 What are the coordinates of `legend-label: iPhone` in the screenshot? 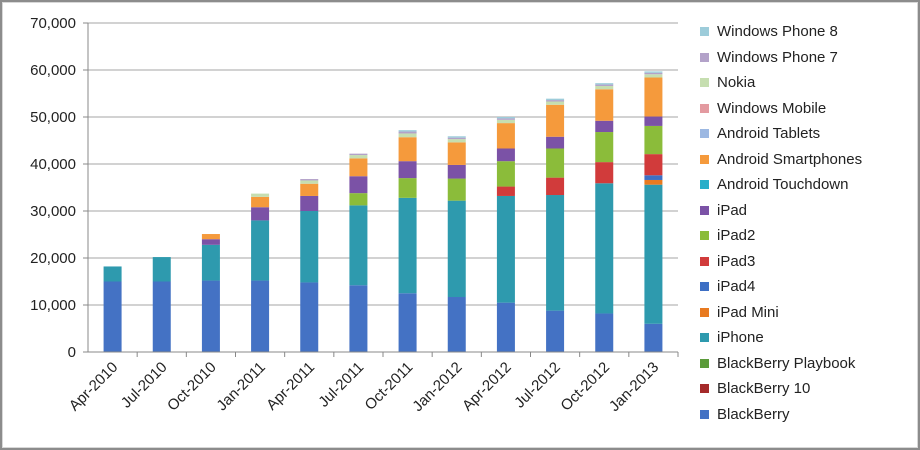 It's located at (740, 338).